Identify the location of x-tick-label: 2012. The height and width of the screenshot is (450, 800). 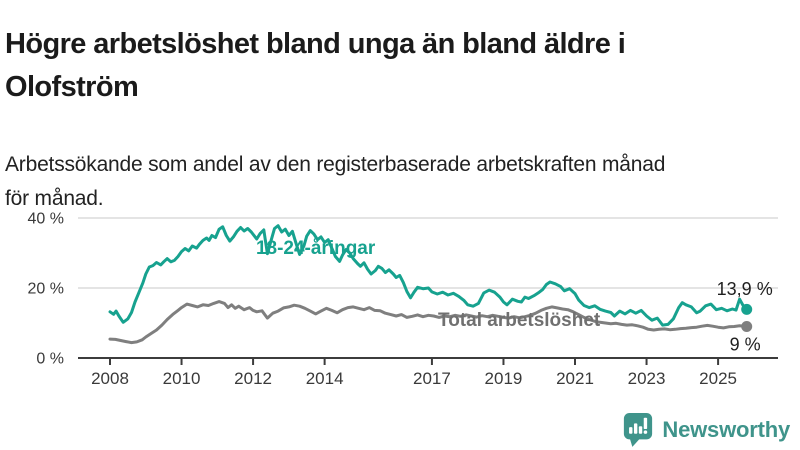
(253, 378).